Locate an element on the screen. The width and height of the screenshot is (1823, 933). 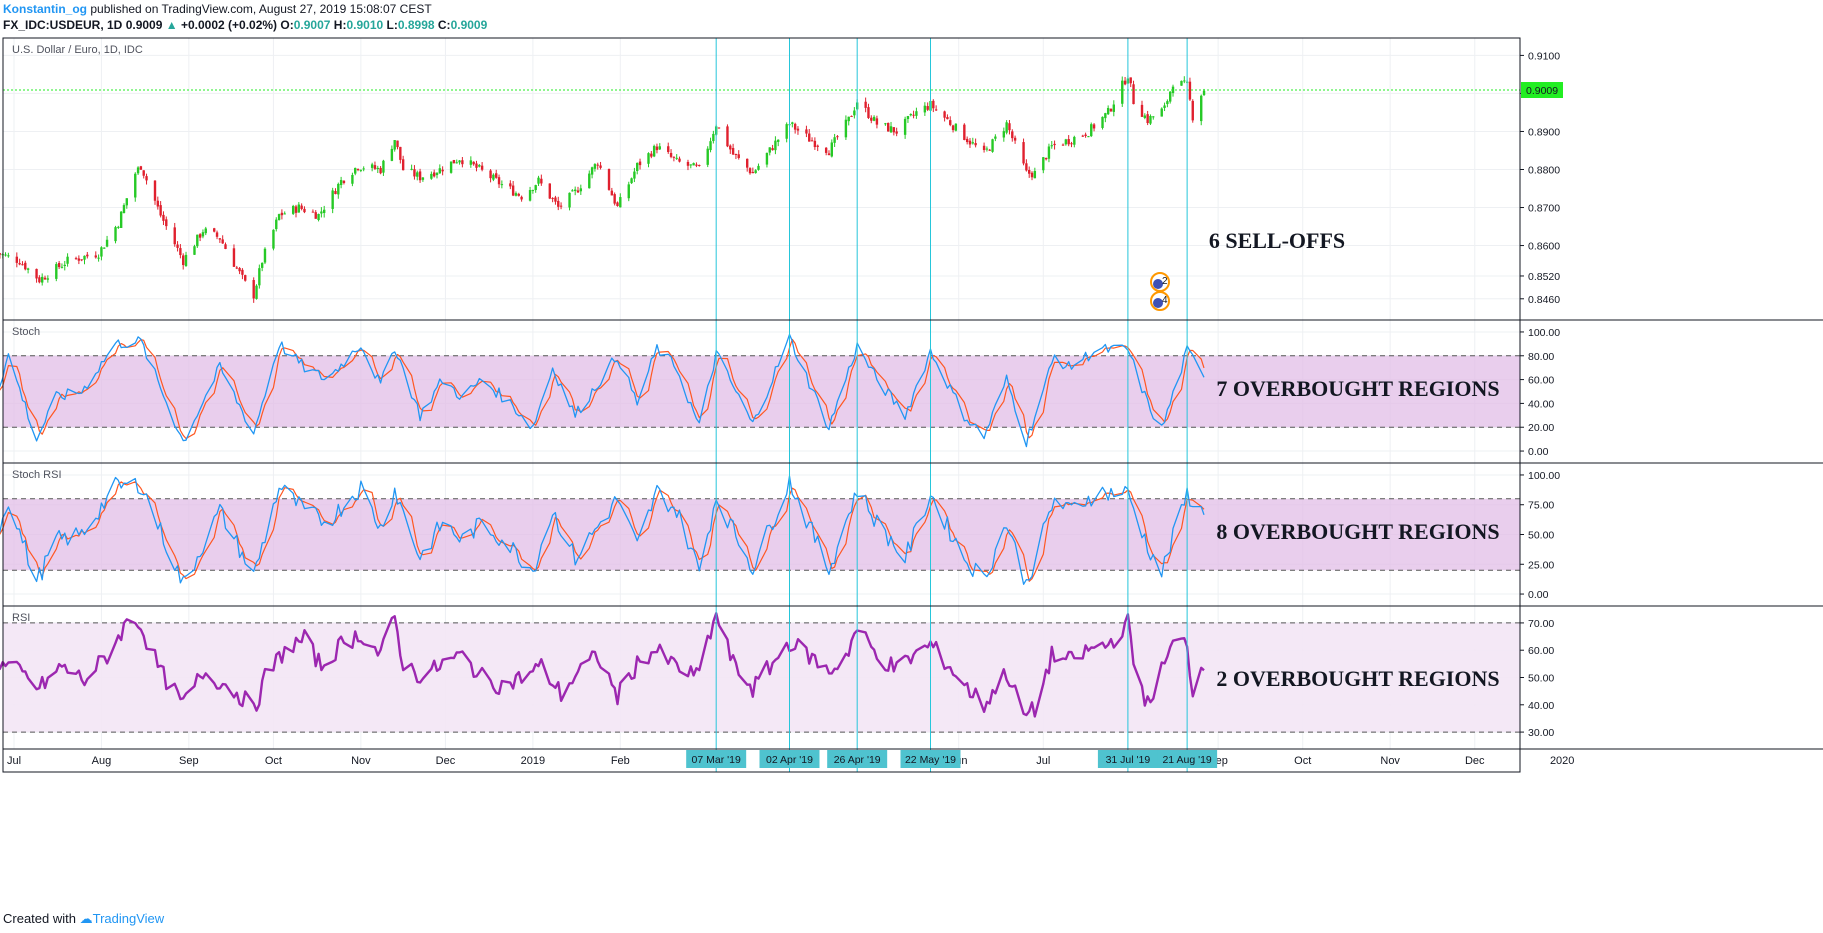
stoch-d-line is located at coordinates (602, 389).